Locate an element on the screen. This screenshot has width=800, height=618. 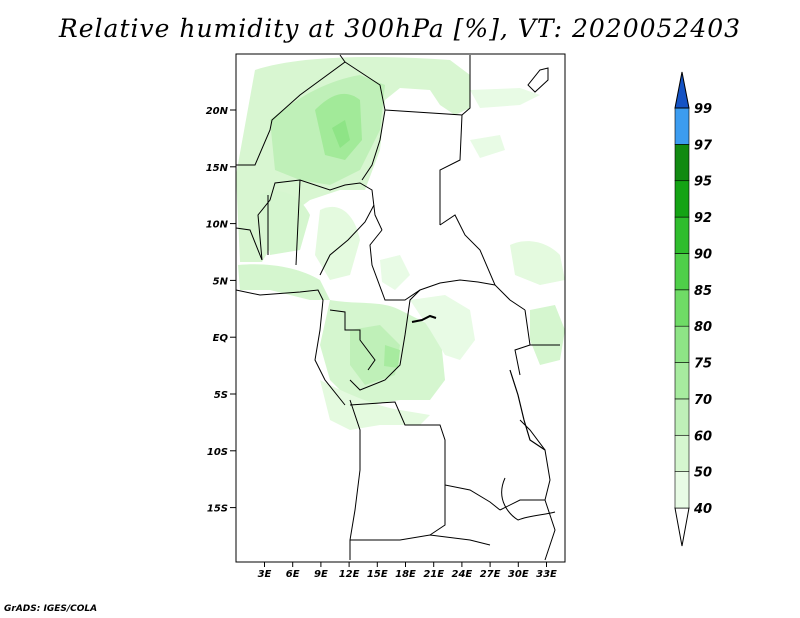
grads-credit: GrADS: IGES/COLA is located at coordinates (51, 609).